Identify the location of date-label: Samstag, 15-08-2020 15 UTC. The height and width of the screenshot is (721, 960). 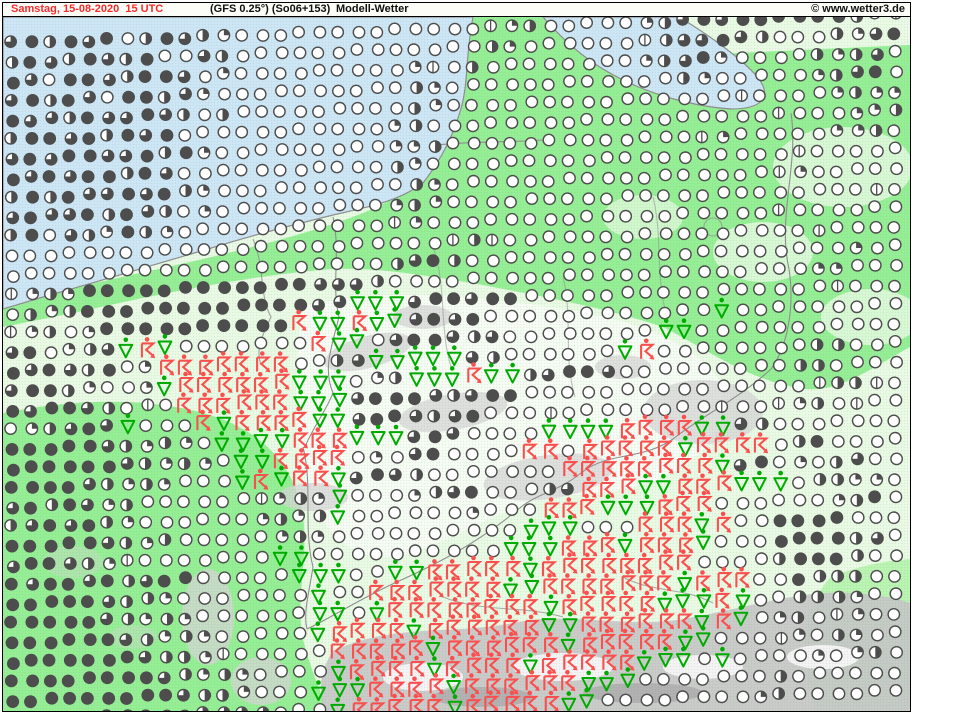
(87, 9).